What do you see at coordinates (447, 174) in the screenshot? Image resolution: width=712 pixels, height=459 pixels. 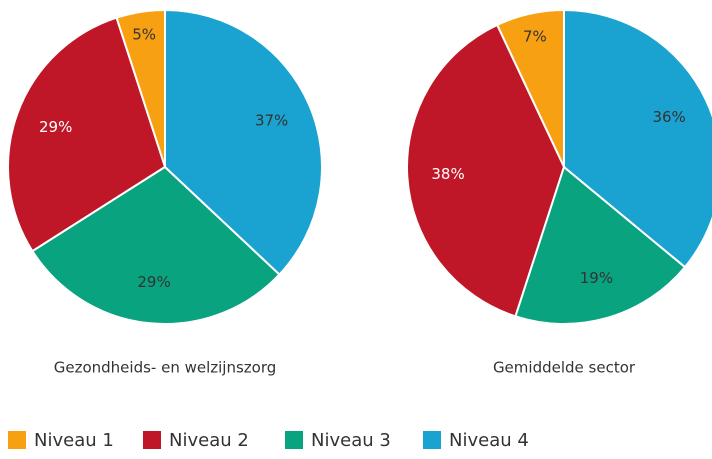 I see `data-label: 38%` at bounding box center [447, 174].